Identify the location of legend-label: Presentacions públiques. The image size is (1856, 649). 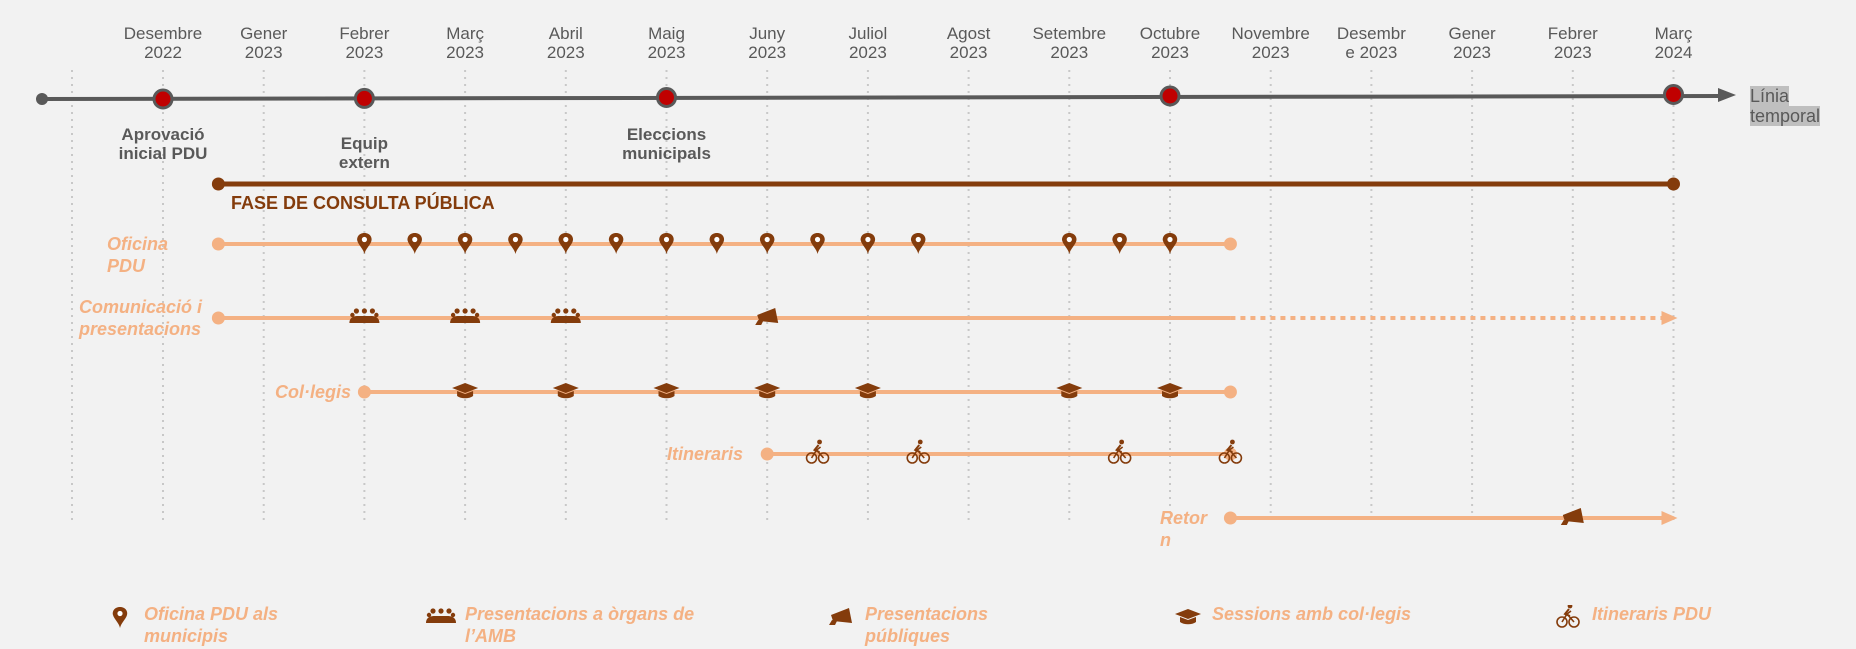
(927, 625).